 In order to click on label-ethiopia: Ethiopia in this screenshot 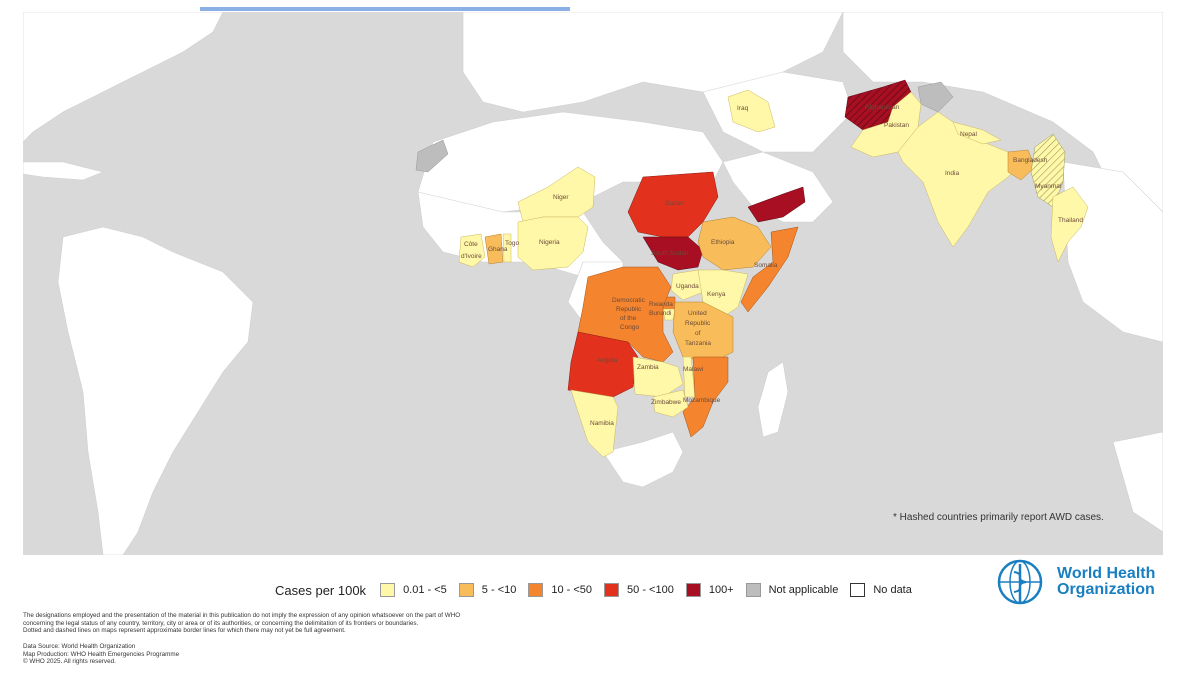, I will do `click(723, 242)`.